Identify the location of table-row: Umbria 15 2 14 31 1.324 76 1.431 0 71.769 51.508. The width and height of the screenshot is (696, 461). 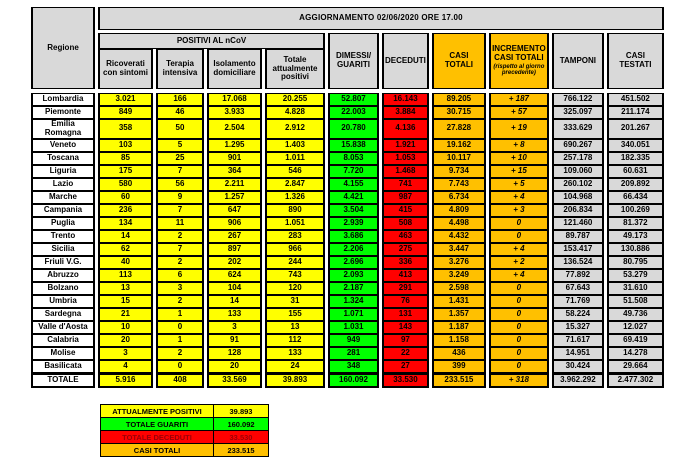
(347, 301).